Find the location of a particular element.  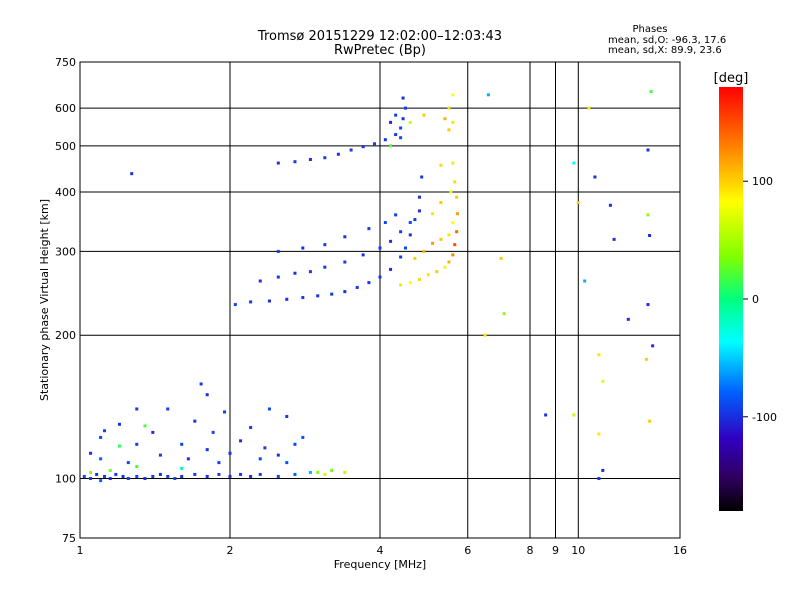

x-tick-label: 10 is located at coordinates (578, 550).